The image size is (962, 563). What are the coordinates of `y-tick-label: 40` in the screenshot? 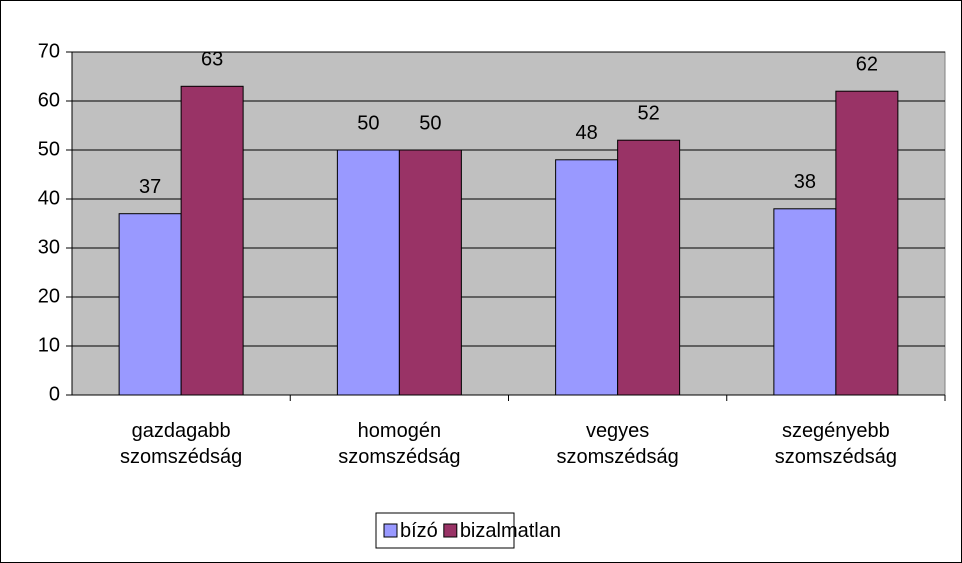 It's located at (49, 198).